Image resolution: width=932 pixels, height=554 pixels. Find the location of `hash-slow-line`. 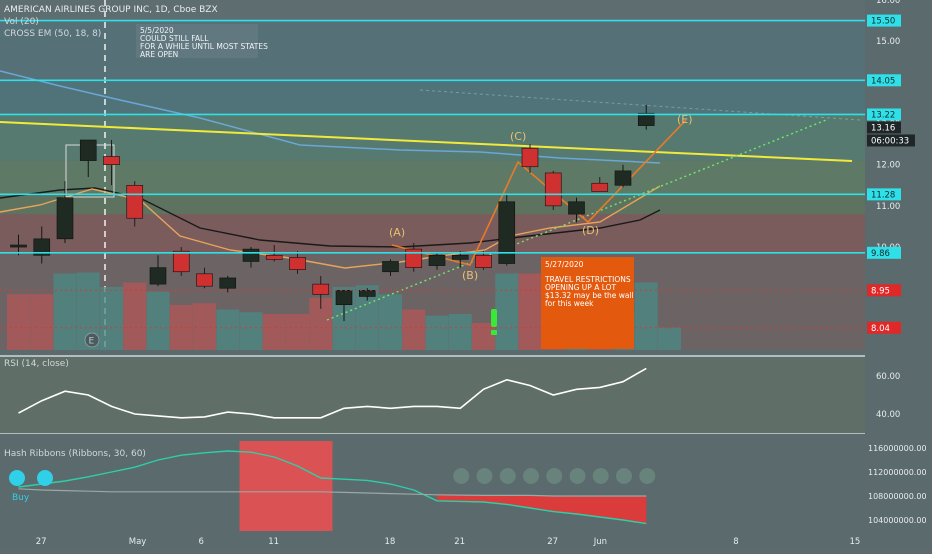

hash-slow-line is located at coordinates (332, 492).